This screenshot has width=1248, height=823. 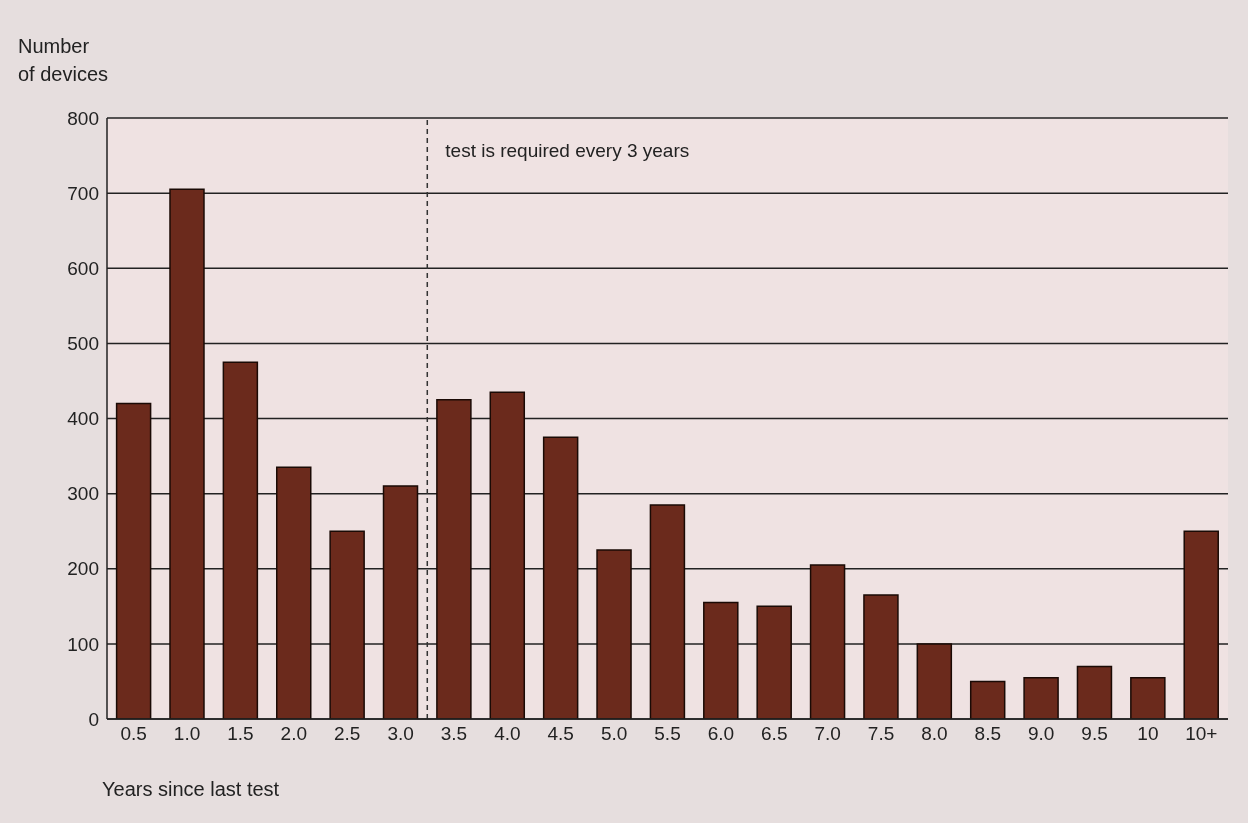 What do you see at coordinates (191, 789) in the screenshot?
I see `x-axis-title: Years since last test` at bounding box center [191, 789].